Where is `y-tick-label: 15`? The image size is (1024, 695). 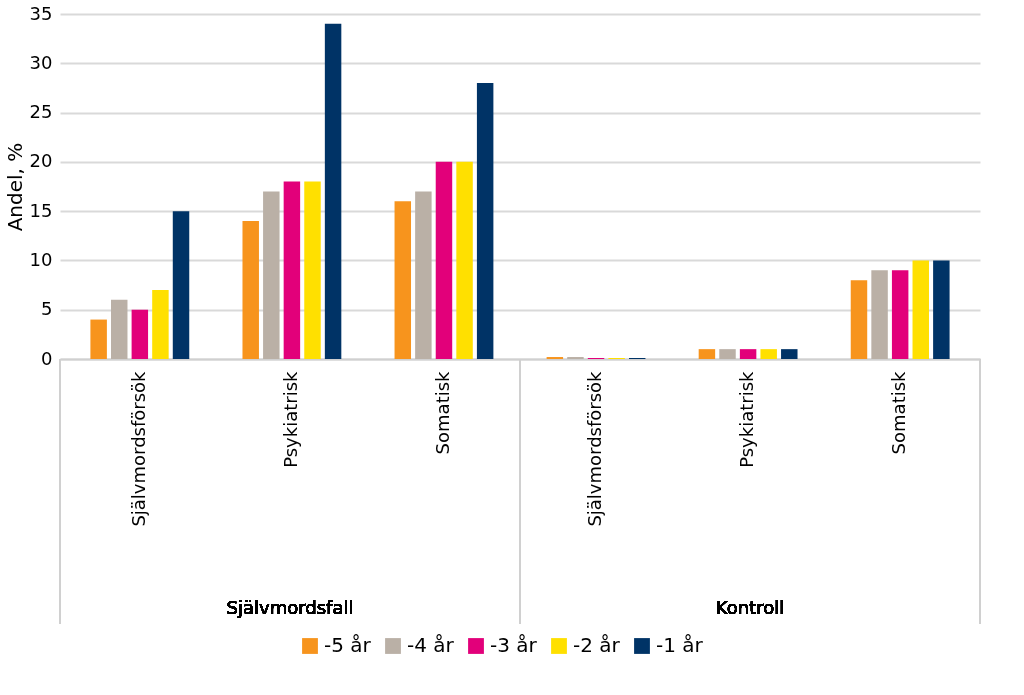
y-tick-label: 15 is located at coordinates (41, 210).